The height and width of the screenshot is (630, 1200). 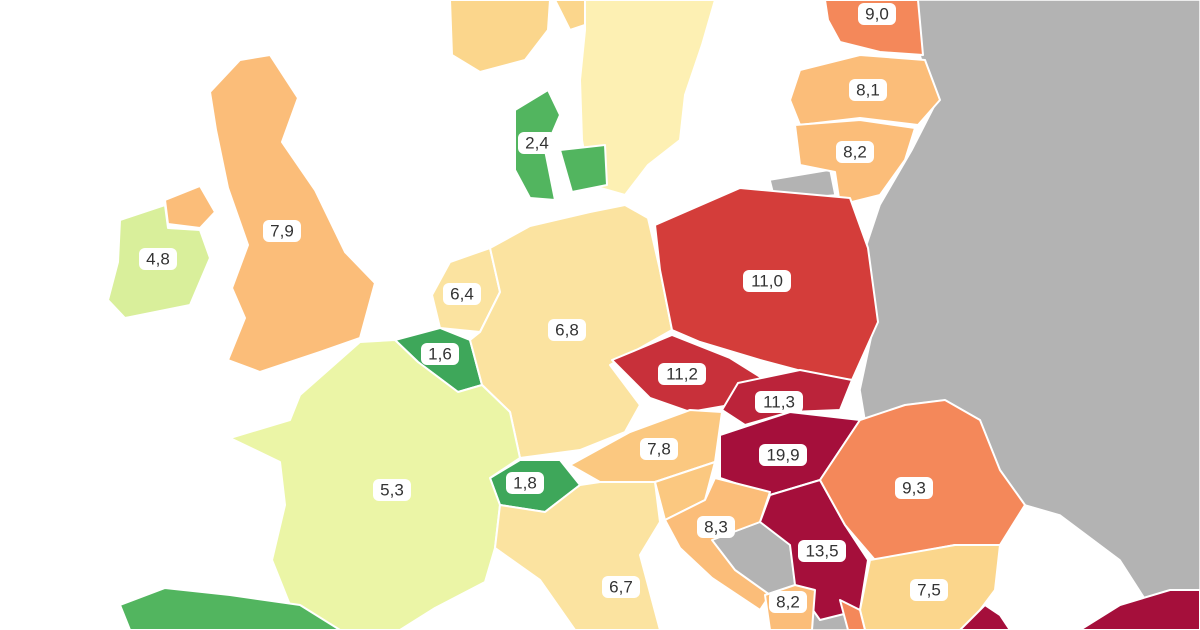 I want to click on label-germany: 6,8, so click(x=567, y=330).